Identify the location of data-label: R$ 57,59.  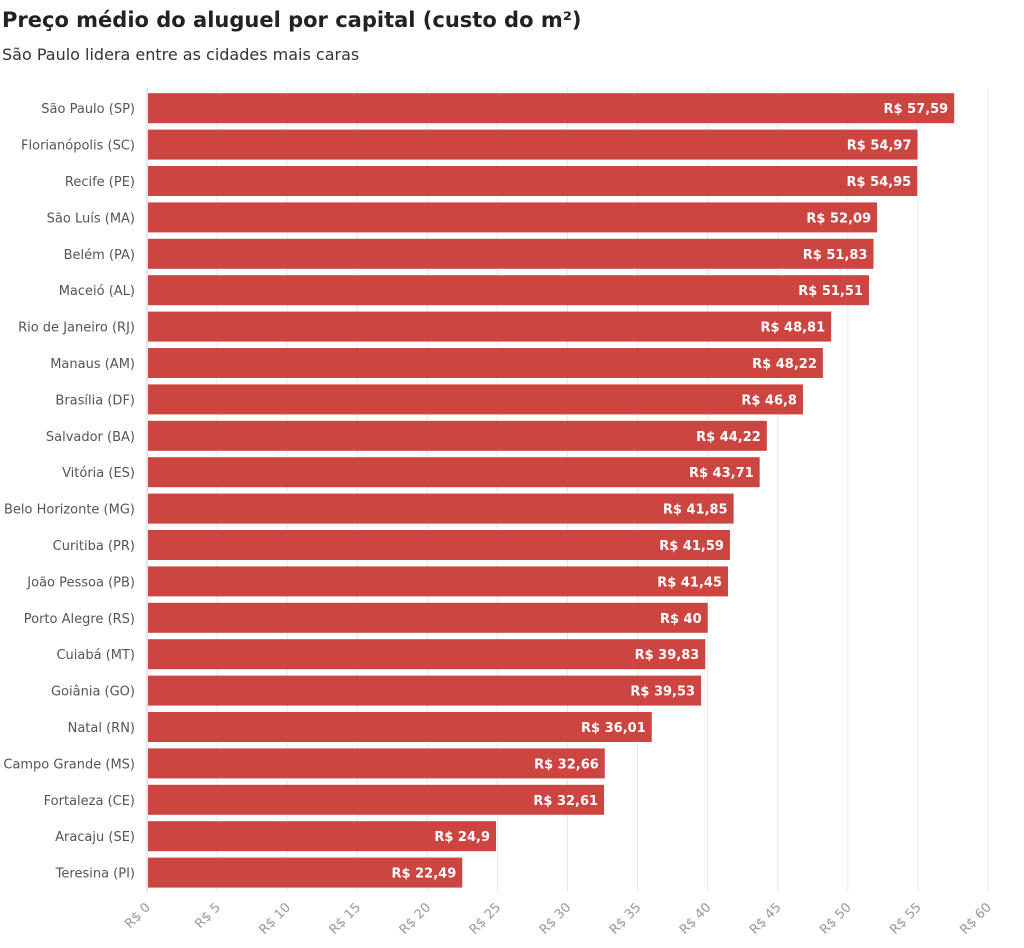
(916, 109).